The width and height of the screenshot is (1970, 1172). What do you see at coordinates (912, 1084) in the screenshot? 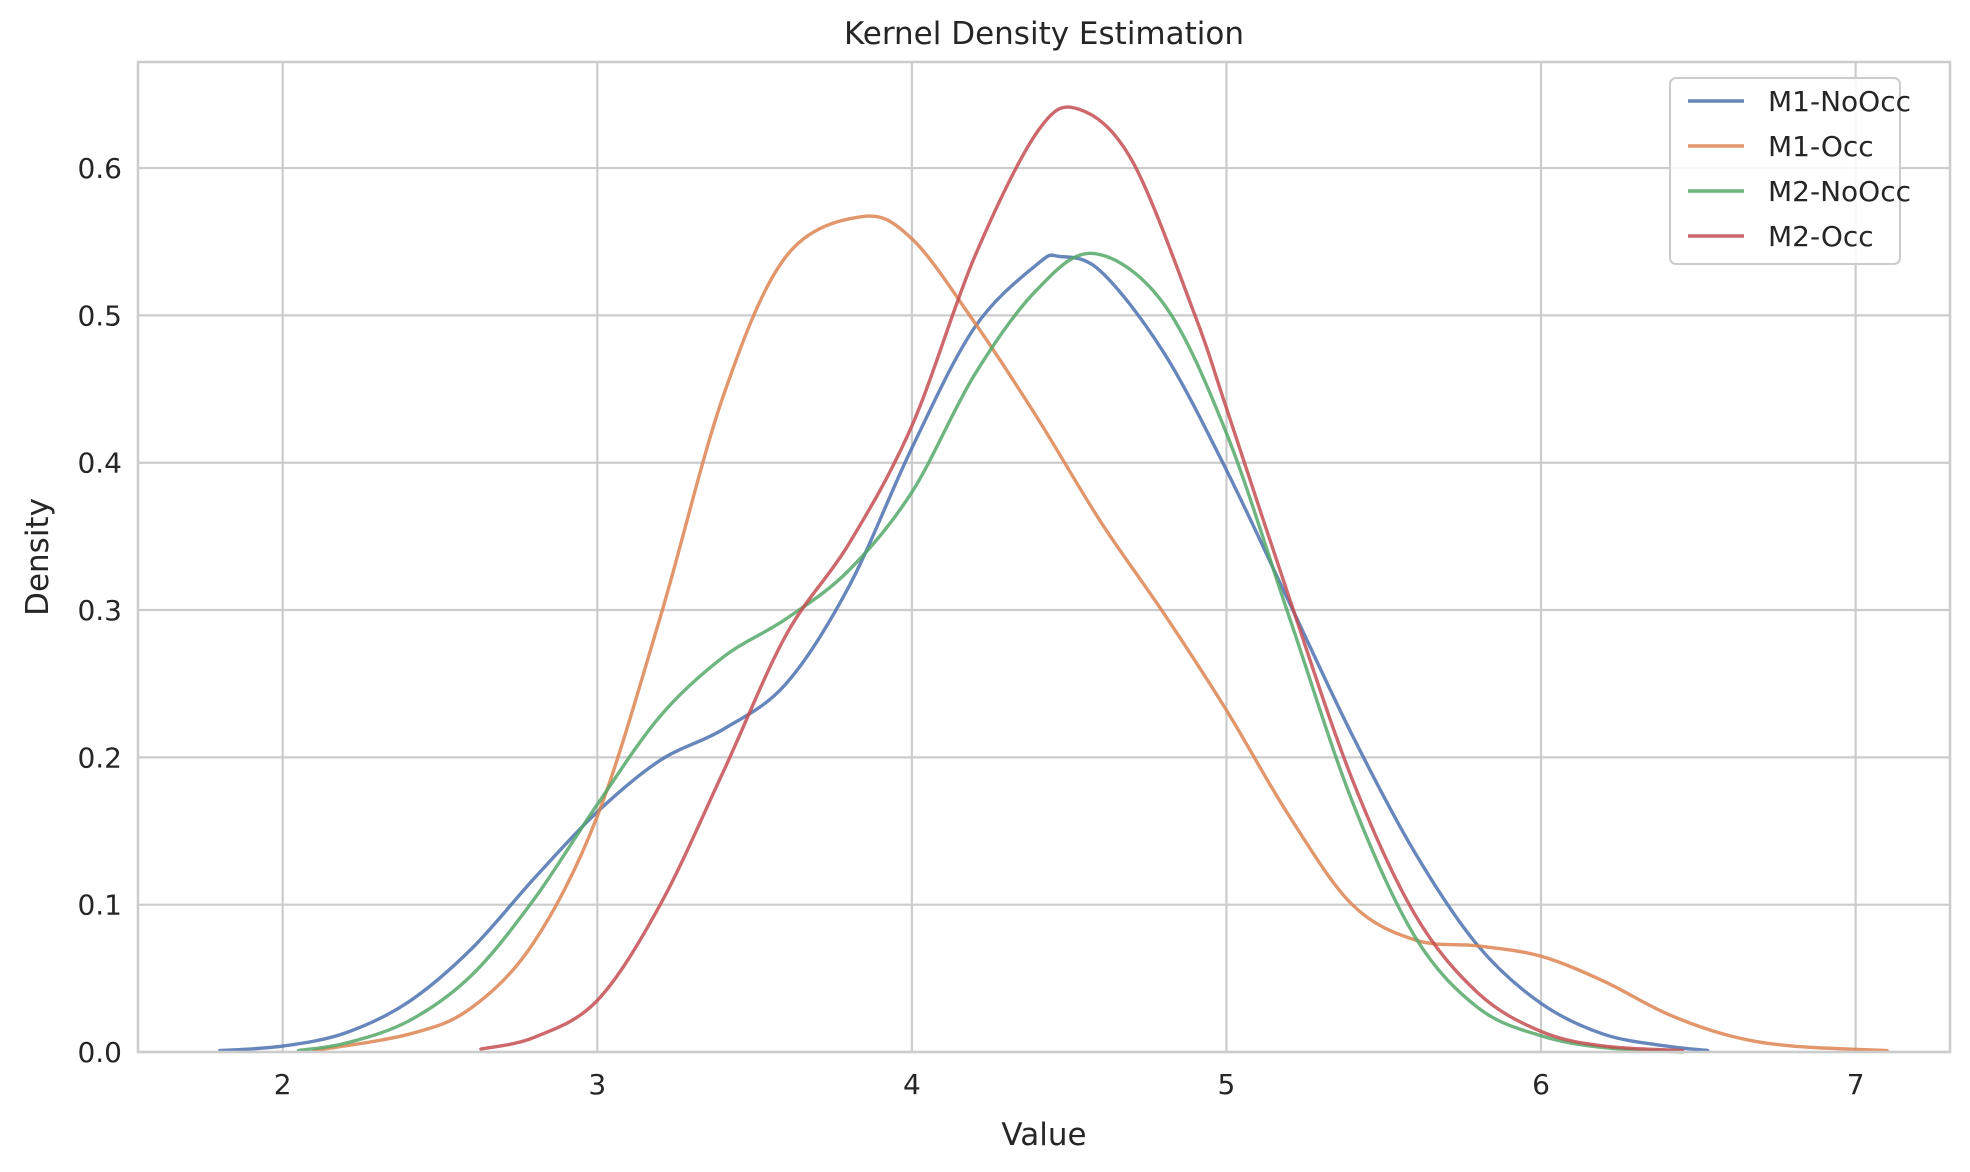
I see `x-tick-label: 4` at bounding box center [912, 1084].